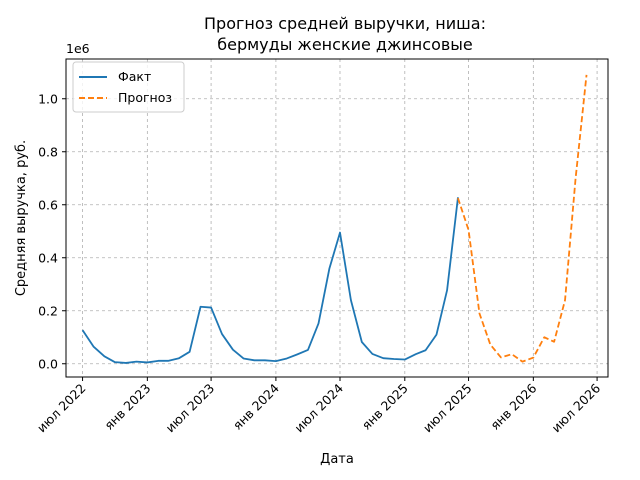 The width and height of the screenshot is (640, 480). Describe the element at coordinates (189, 408) in the screenshot. I see `x-tick-label: июл 2023` at that location.